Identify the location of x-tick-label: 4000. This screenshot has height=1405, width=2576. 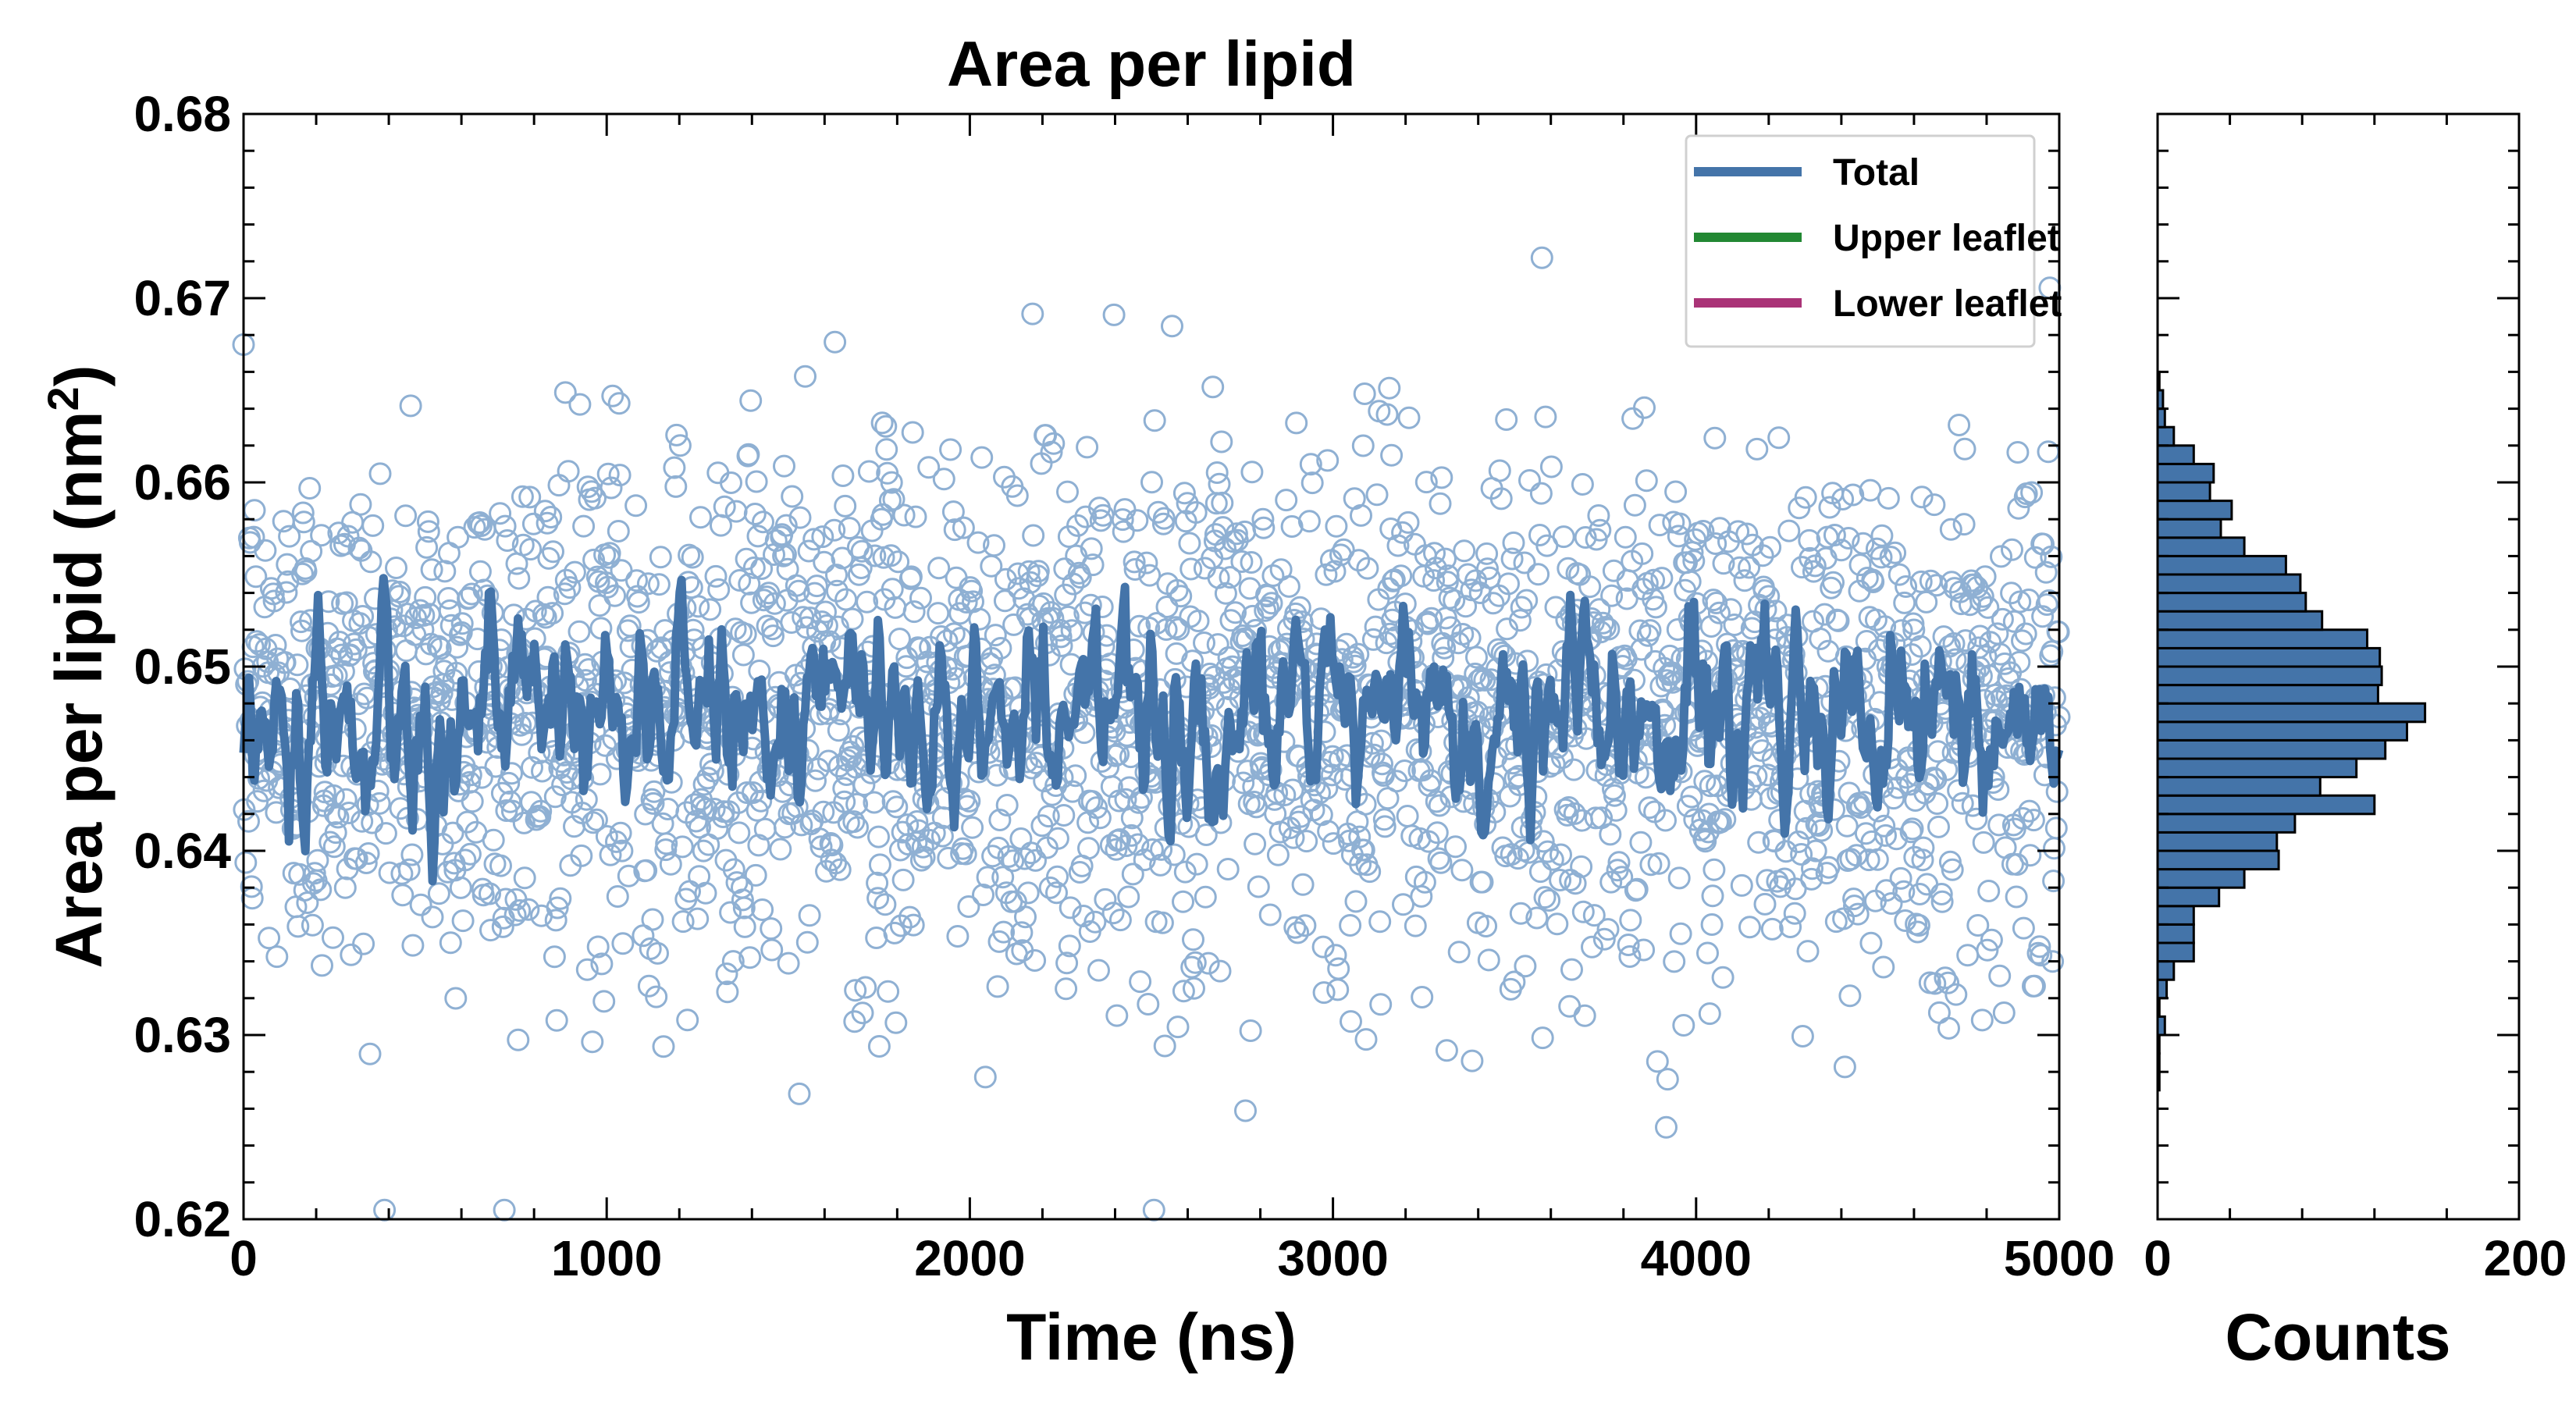
(1697, 1258).